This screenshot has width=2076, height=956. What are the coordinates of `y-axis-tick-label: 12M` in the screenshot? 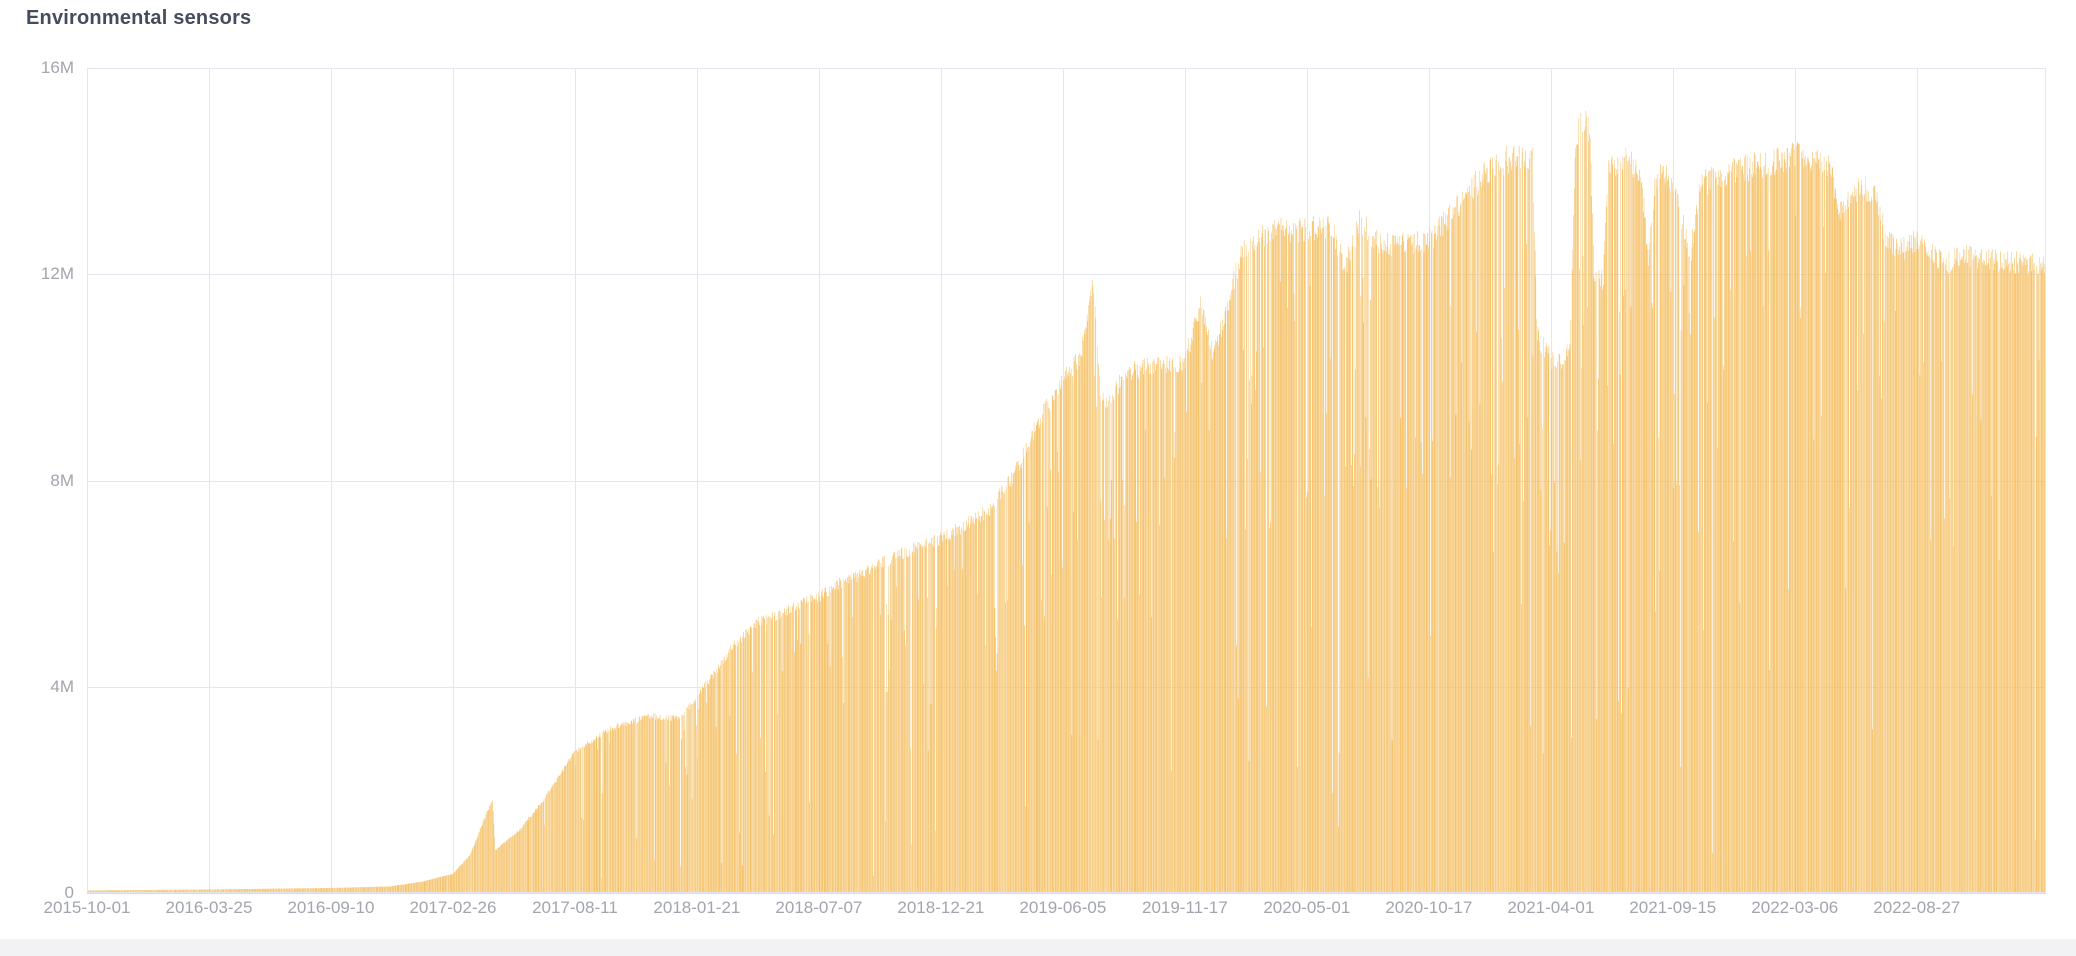 It's located at (57, 274).